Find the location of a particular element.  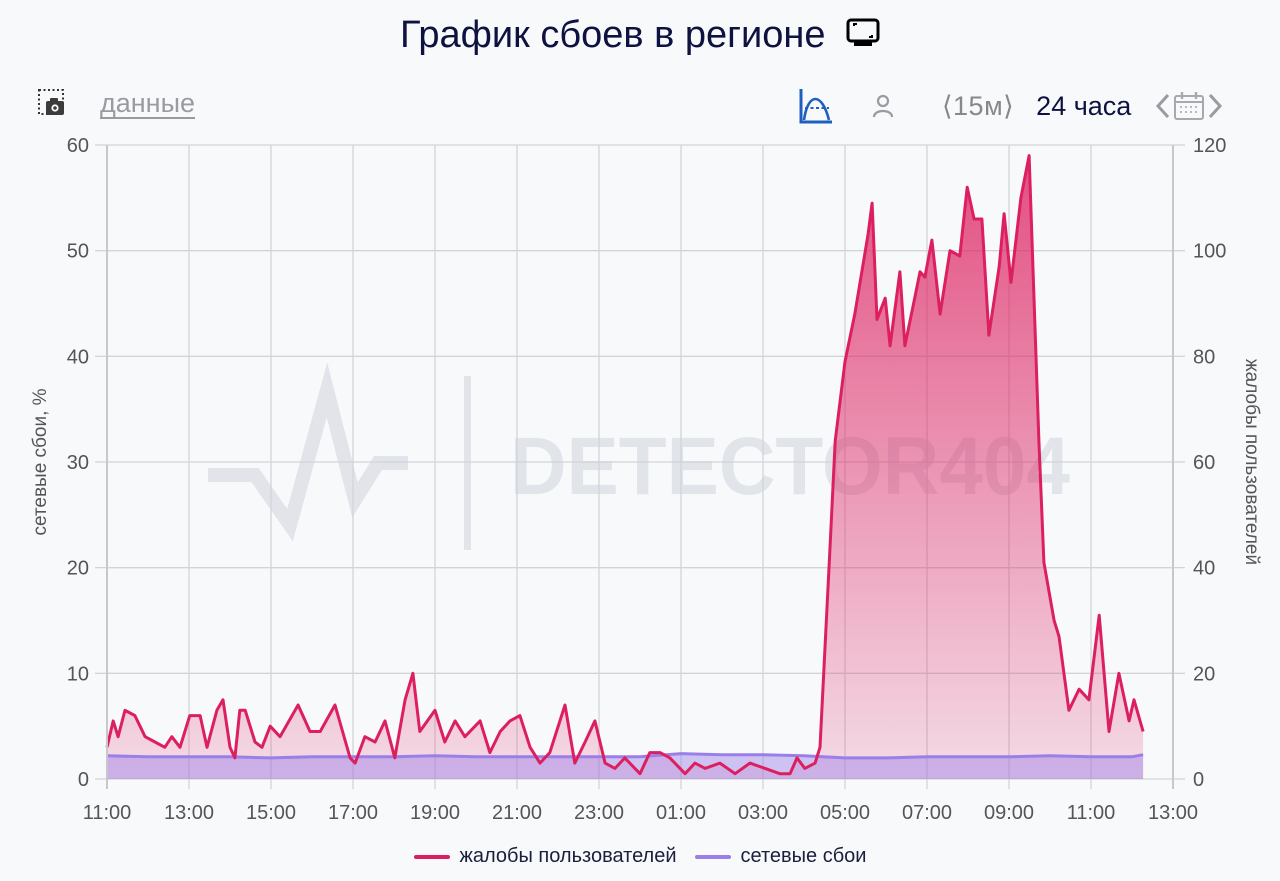

period-selector: 24 часа is located at coordinates (1084, 105).